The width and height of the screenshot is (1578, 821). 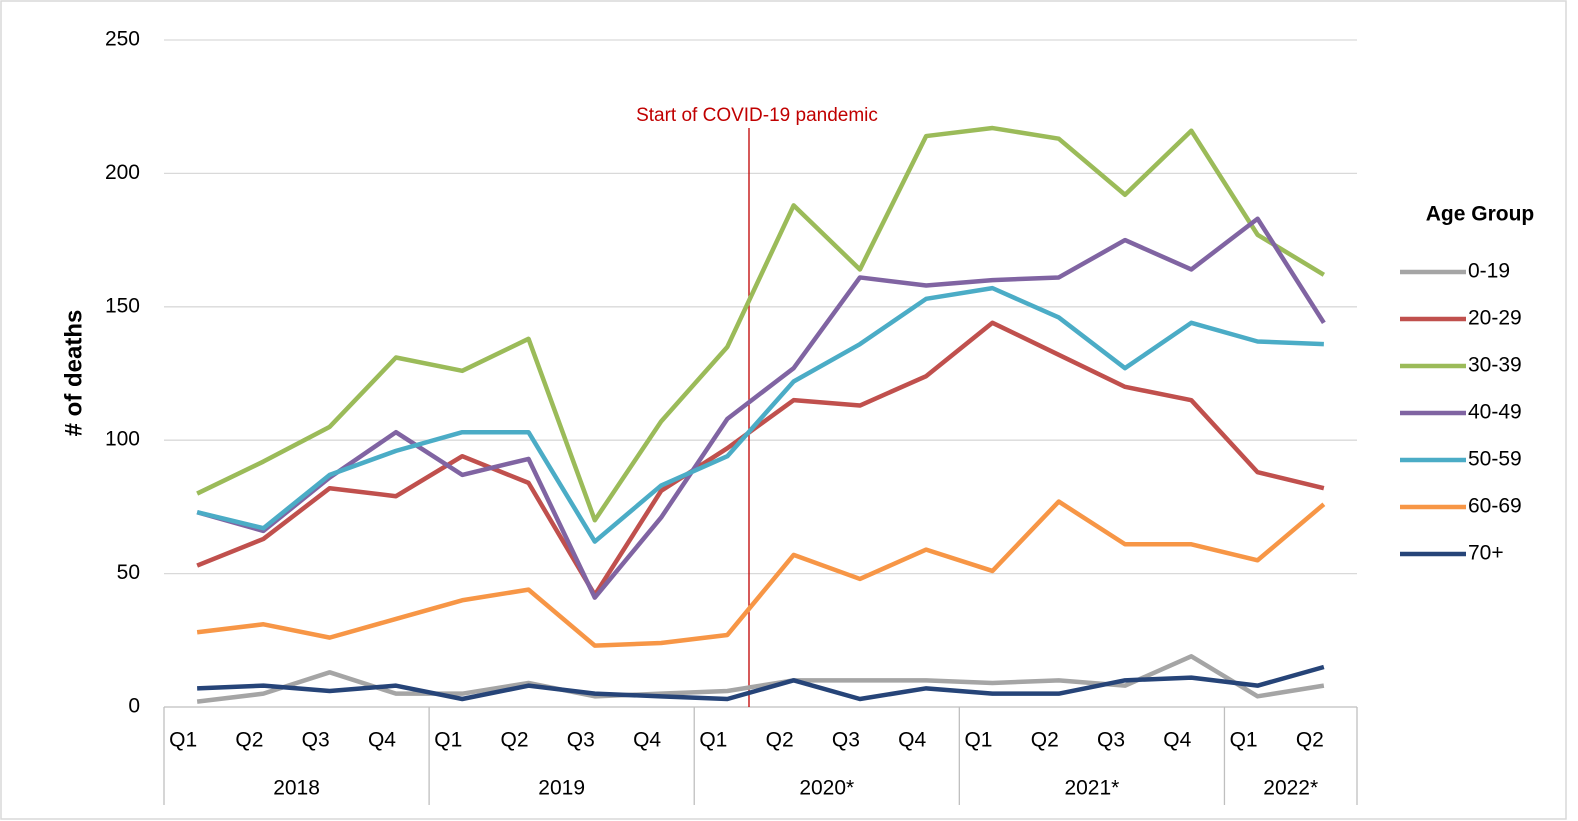 What do you see at coordinates (122, 39) in the screenshot?
I see `y-tick-label: 250` at bounding box center [122, 39].